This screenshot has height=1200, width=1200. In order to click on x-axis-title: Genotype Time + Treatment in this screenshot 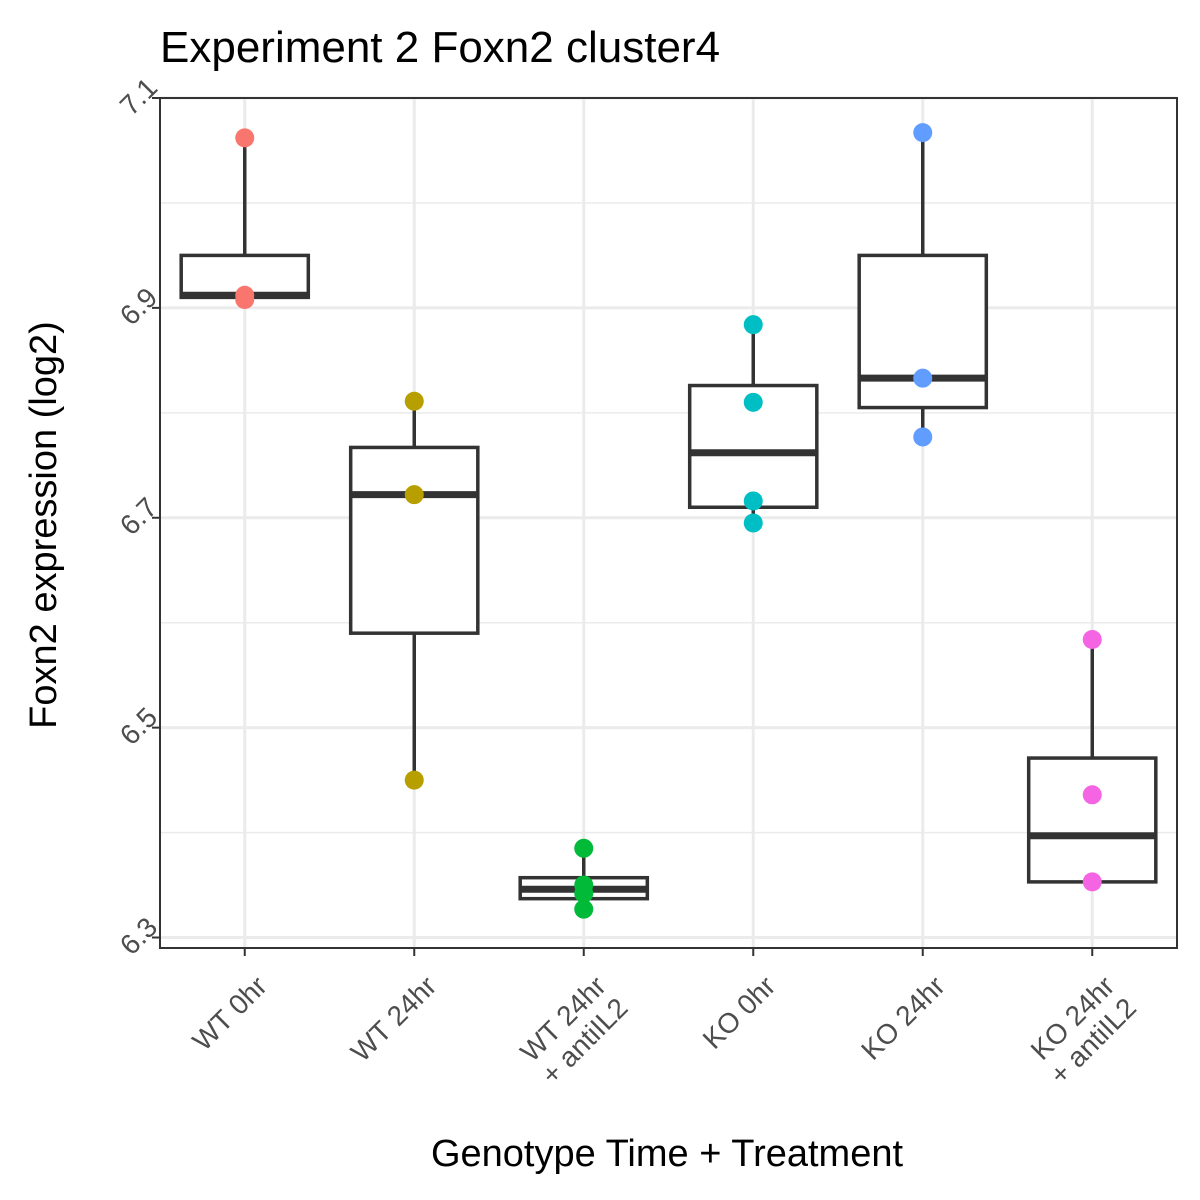, I will do `click(667, 1154)`.